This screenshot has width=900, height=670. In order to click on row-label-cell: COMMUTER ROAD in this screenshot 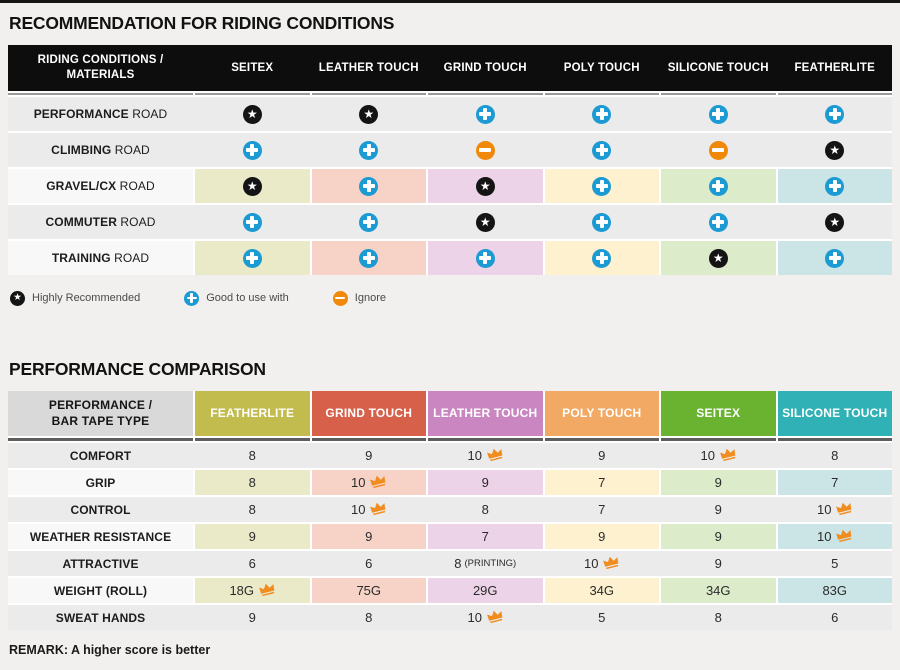, I will do `click(100, 222)`.